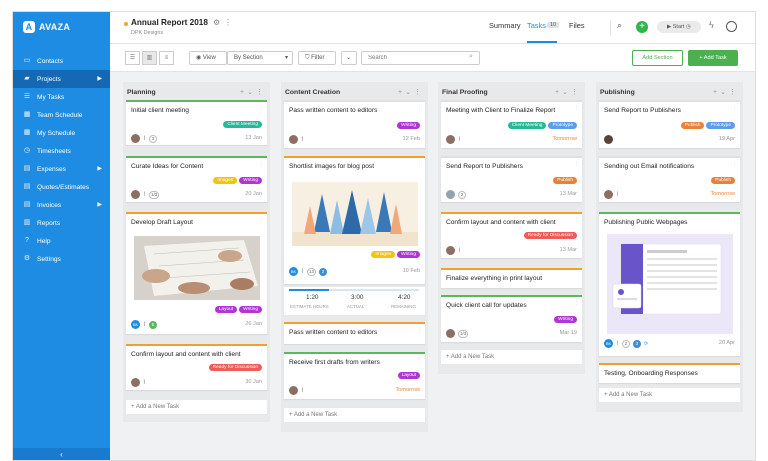  Describe the element at coordinates (217, 22) in the screenshot. I see `project-settings-gear-icon: ⚙` at that location.